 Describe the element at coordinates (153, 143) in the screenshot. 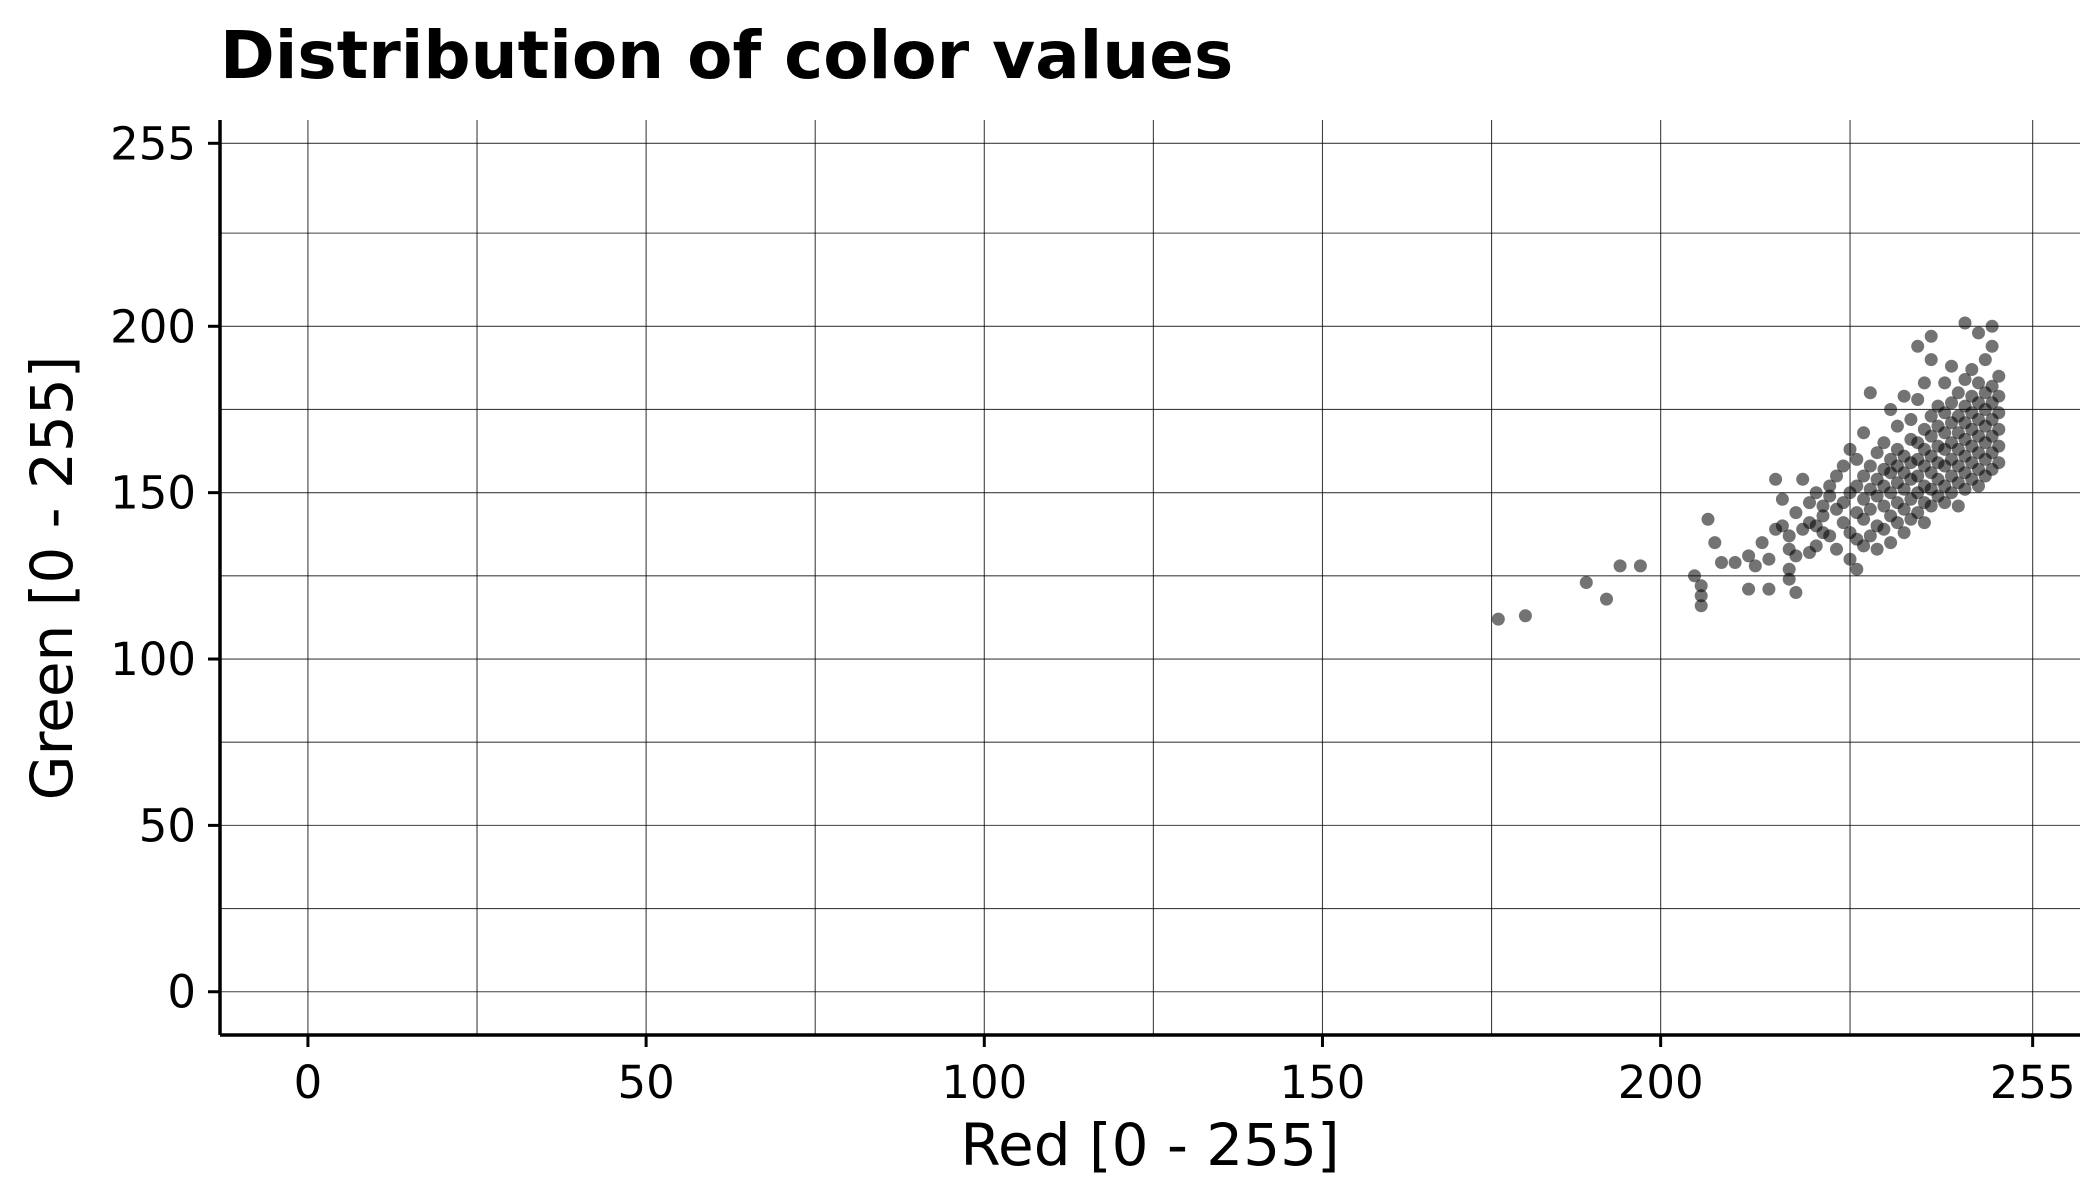

I see `y-tick-label: 255` at that location.